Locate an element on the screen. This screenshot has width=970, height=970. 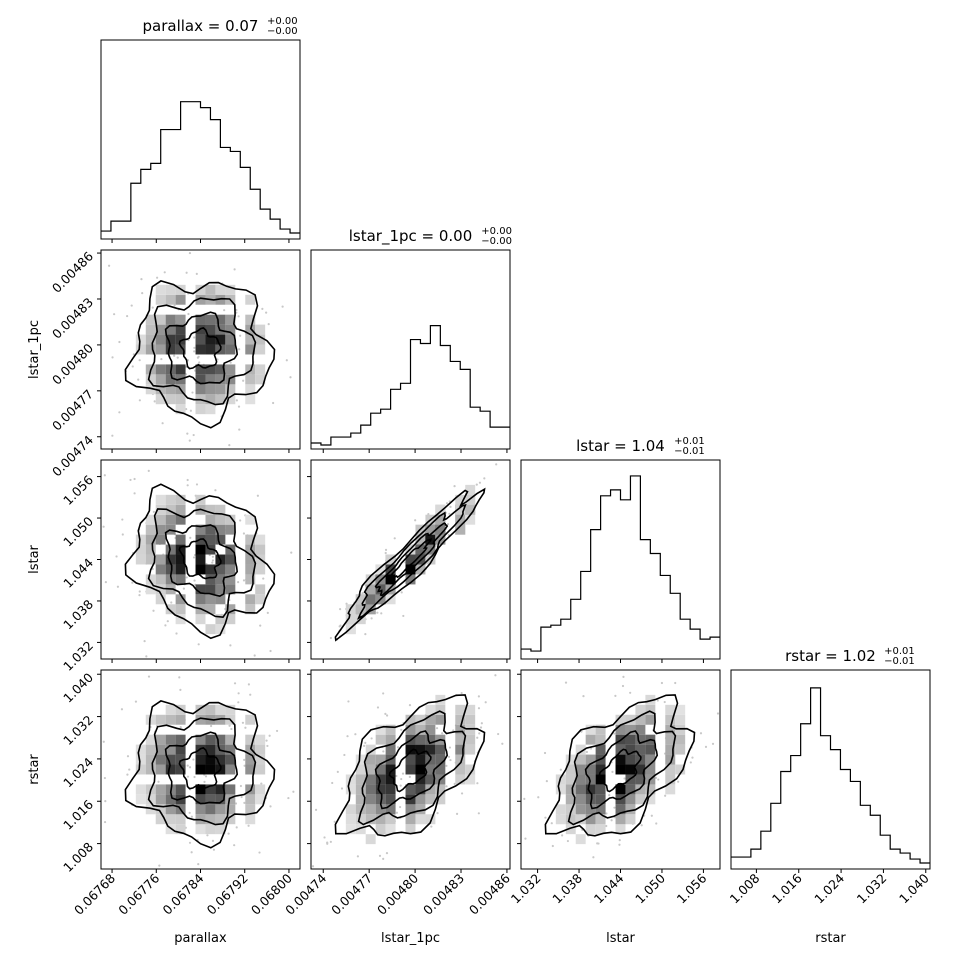
contour-panel-parallax-vs-lstar_1pc is located at coordinates (199, 351).